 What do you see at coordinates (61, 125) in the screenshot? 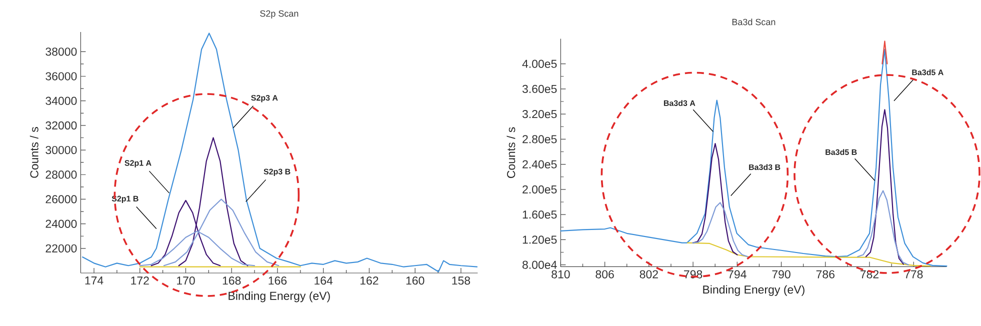
I see `y-tick-label: 32000` at bounding box center [61, 125].